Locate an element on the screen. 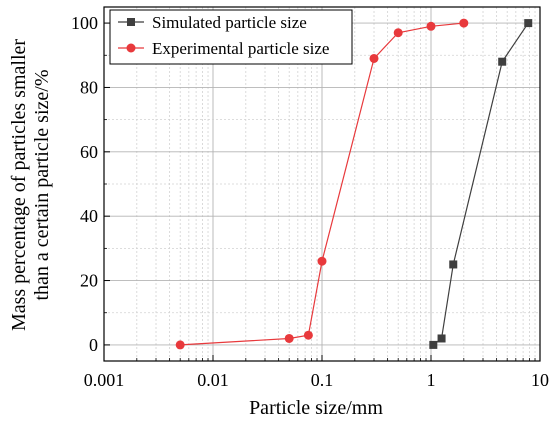  y-axis-title-line-2: than a certain particle size/% is located at coordinates (42, 185).